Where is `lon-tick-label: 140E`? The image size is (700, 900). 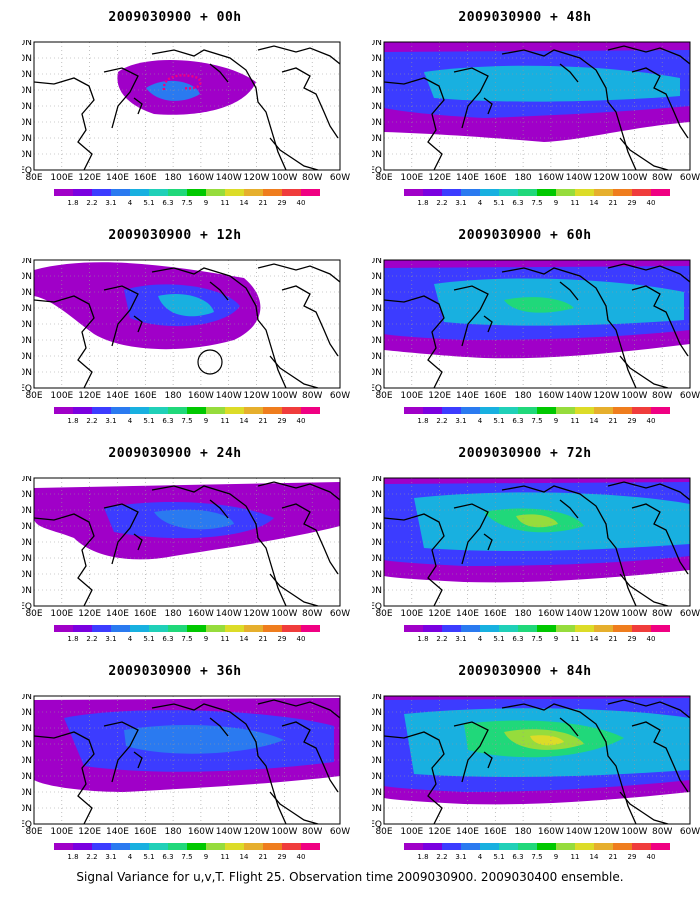 lon-tick-label: 140E is located at coordinates (117, 178).